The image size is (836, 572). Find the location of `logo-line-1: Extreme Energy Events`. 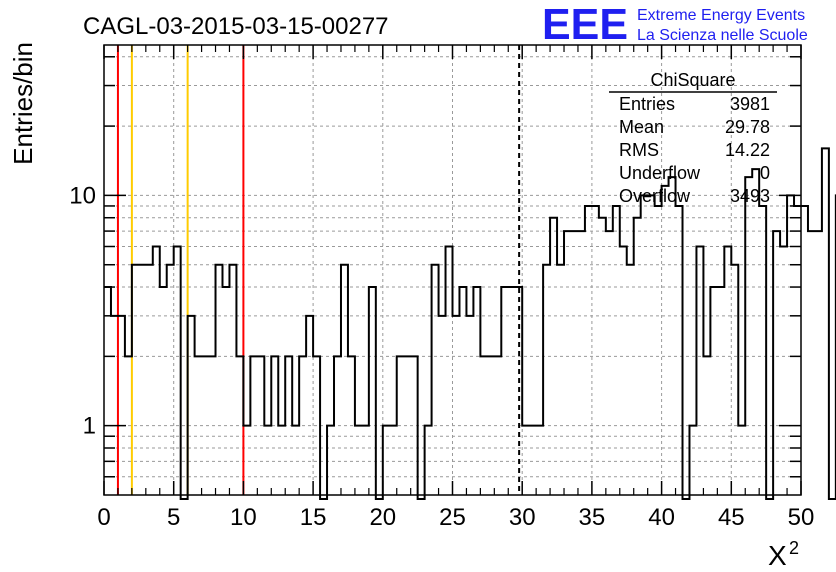

logo-line-1: Extreme Energy Events is located at coordinates (721, 15).